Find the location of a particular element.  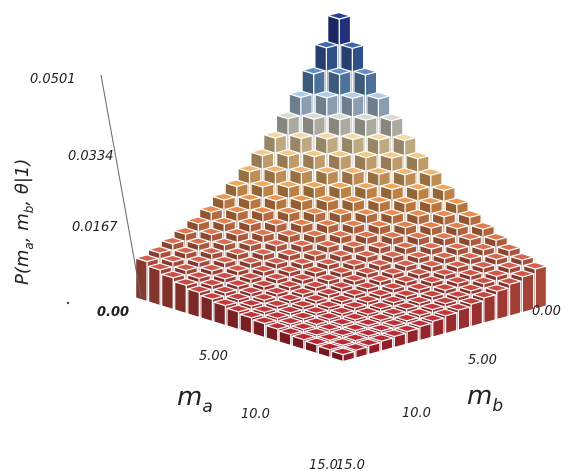

z-tick-label: 0.0334 is located at coordinates (91, 156).